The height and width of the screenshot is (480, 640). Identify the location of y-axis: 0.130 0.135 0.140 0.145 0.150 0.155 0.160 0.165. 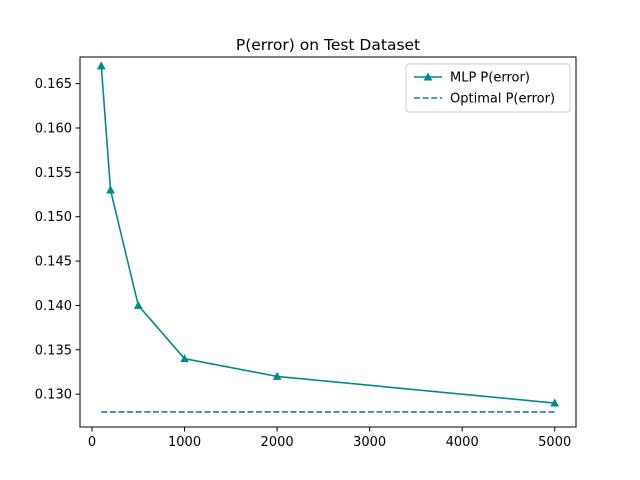
(57, 240).